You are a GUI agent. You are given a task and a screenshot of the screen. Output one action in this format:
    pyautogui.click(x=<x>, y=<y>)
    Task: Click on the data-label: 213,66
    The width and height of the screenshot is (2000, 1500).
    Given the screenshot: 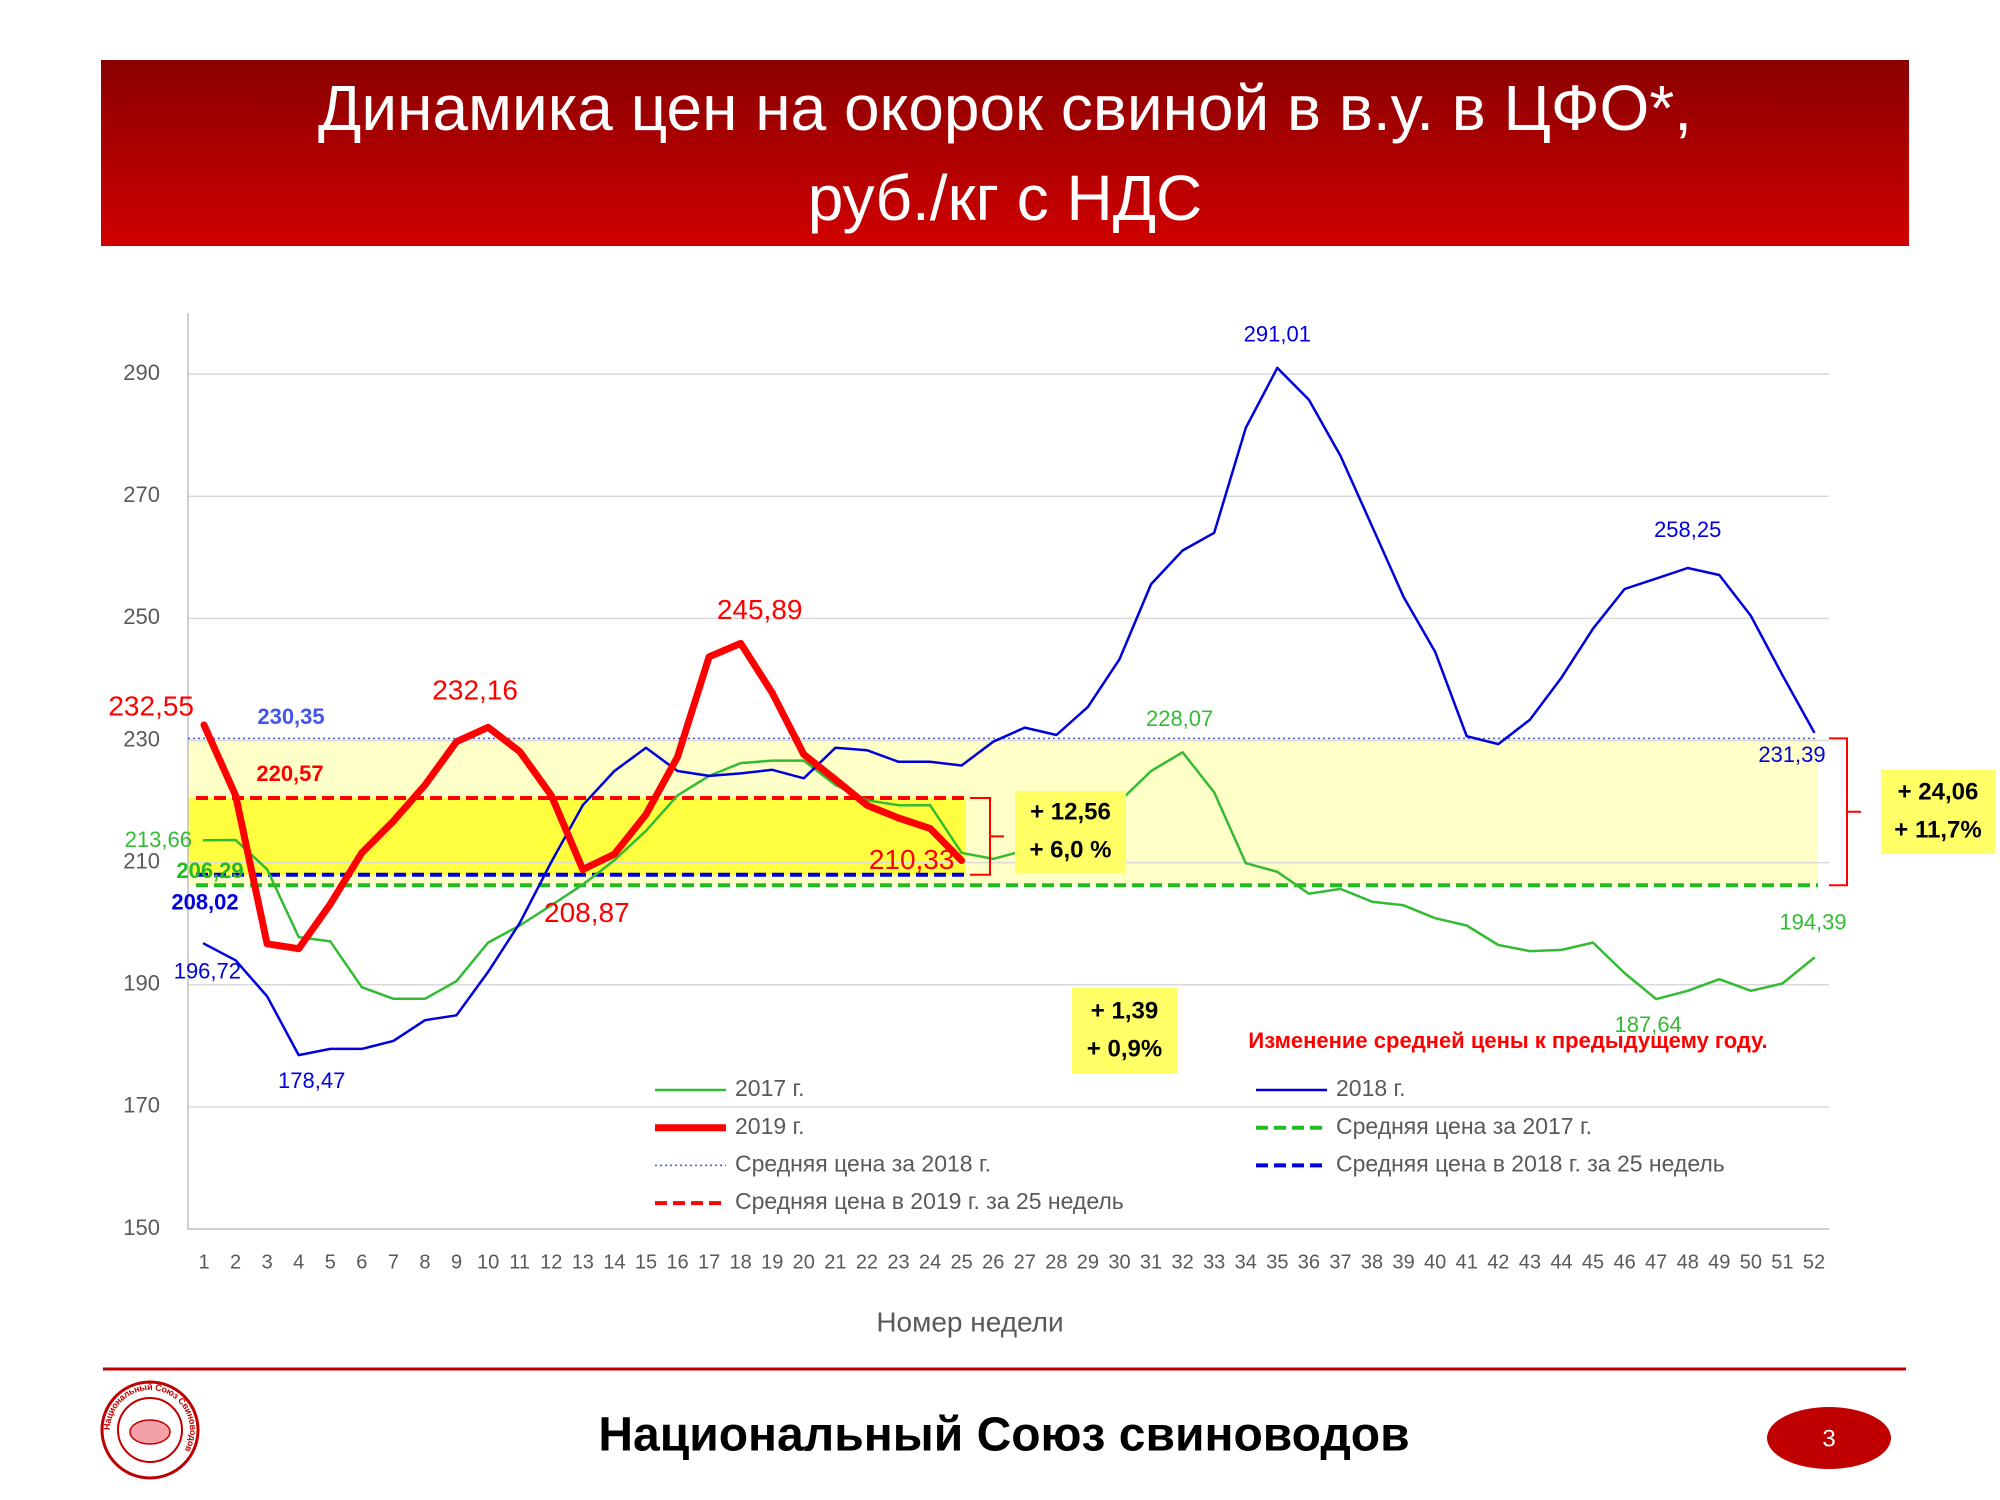 What is the action you would take?
    pyautogui.click(x=158, y=839)
    